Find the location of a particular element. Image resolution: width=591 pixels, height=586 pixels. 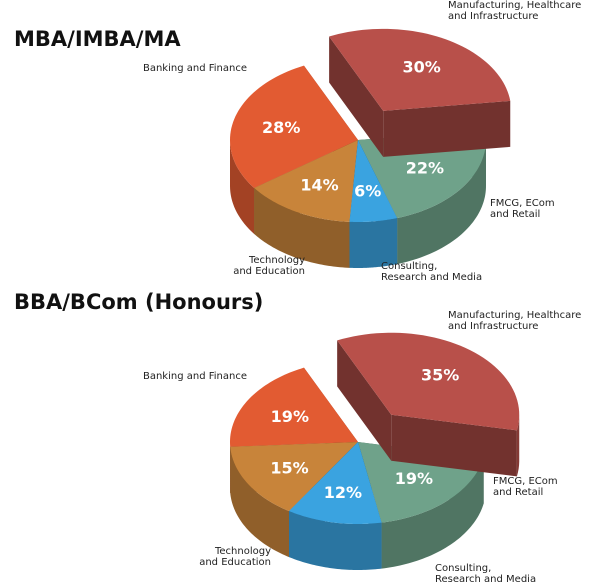

data-label-manufacturing: 30% is located at coordinates (422, 66).